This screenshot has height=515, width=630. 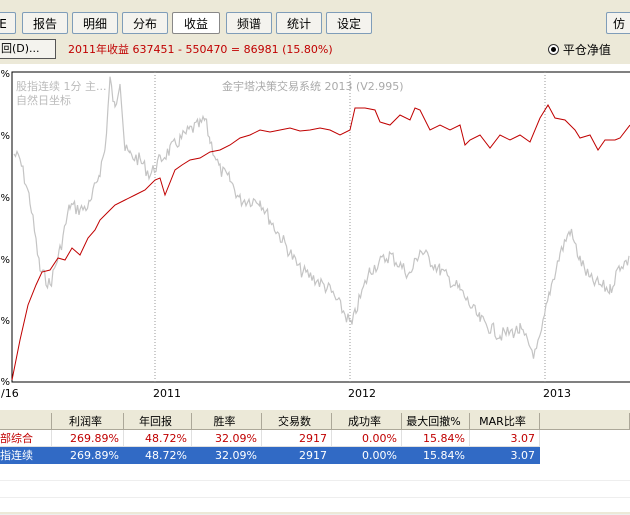 What do you see at coordinates (362, 393) in the screenshot?
I see `x-tick-label: 2012` at bounding box center [362, 393].